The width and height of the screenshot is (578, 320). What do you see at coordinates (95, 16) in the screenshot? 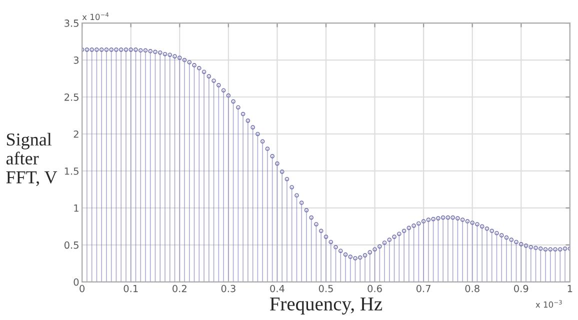
I see `text: x 10$^{−4}$` at bounding box center [95, 16].